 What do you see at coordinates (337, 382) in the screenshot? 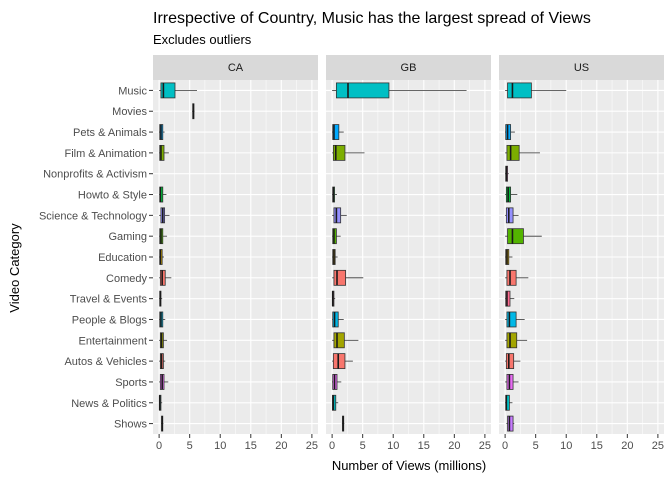
I see `box-gb-sports` at bounding box center [337, 382].